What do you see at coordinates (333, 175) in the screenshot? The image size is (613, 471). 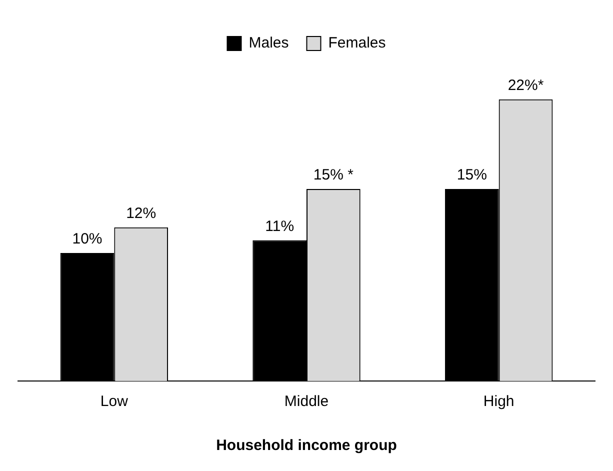 I see `data-label: 15% *` at bounding box center [333, 175].